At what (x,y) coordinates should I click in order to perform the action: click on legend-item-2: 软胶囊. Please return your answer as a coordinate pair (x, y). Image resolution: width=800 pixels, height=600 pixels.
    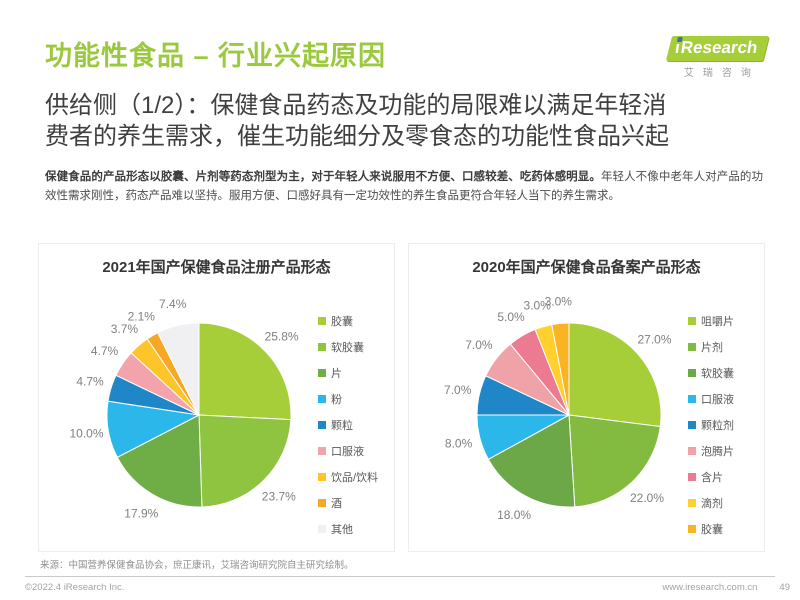
    Looking at the image, I should click on (724, 373).